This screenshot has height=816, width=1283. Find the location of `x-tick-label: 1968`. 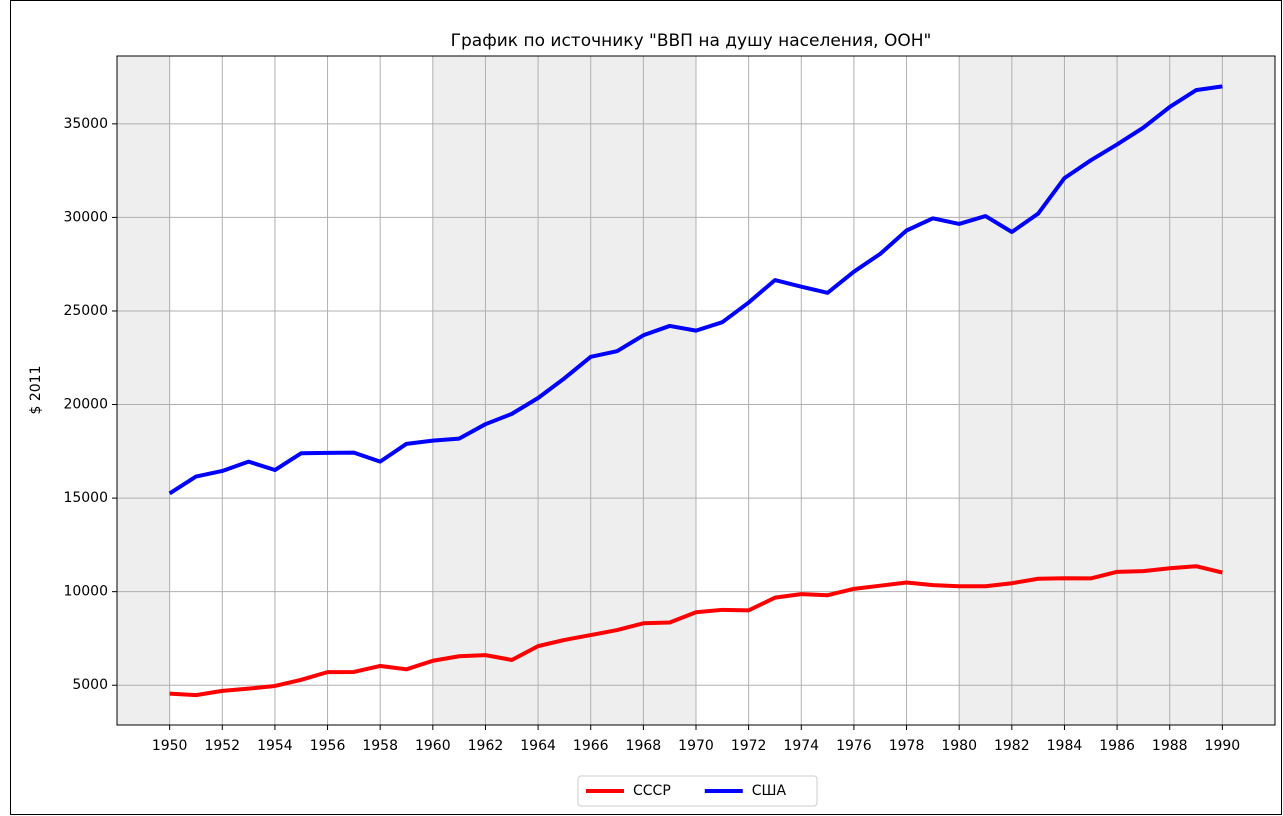

x-tick-label: 1968 is located at coordinates (644, 746).